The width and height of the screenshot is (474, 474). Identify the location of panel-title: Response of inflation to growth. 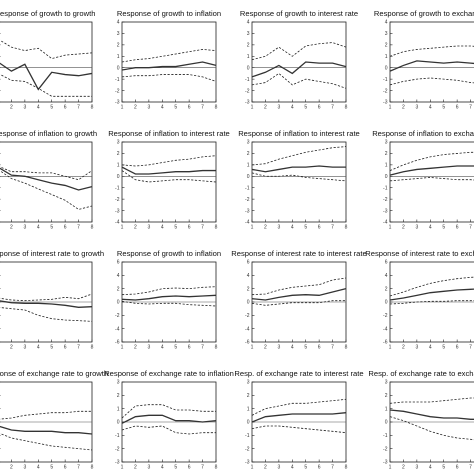
(48, 133).